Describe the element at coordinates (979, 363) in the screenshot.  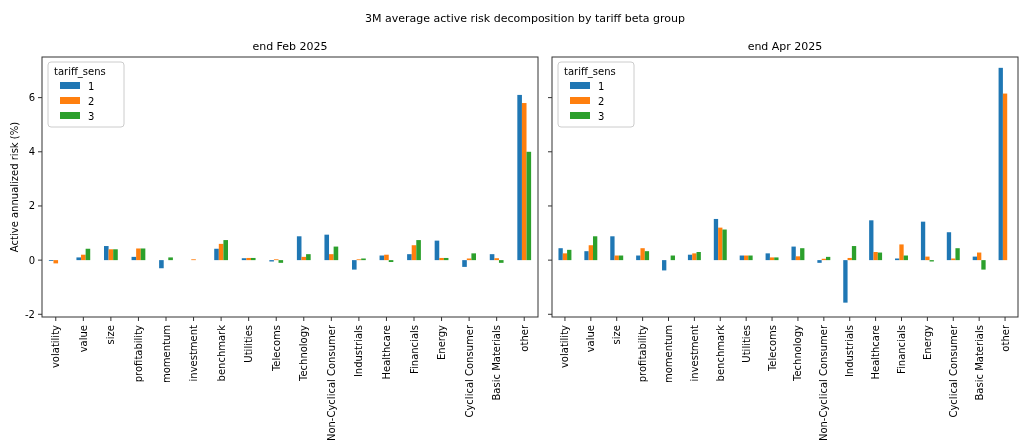
I see `x-tick-label: Basic Materials` at that location.